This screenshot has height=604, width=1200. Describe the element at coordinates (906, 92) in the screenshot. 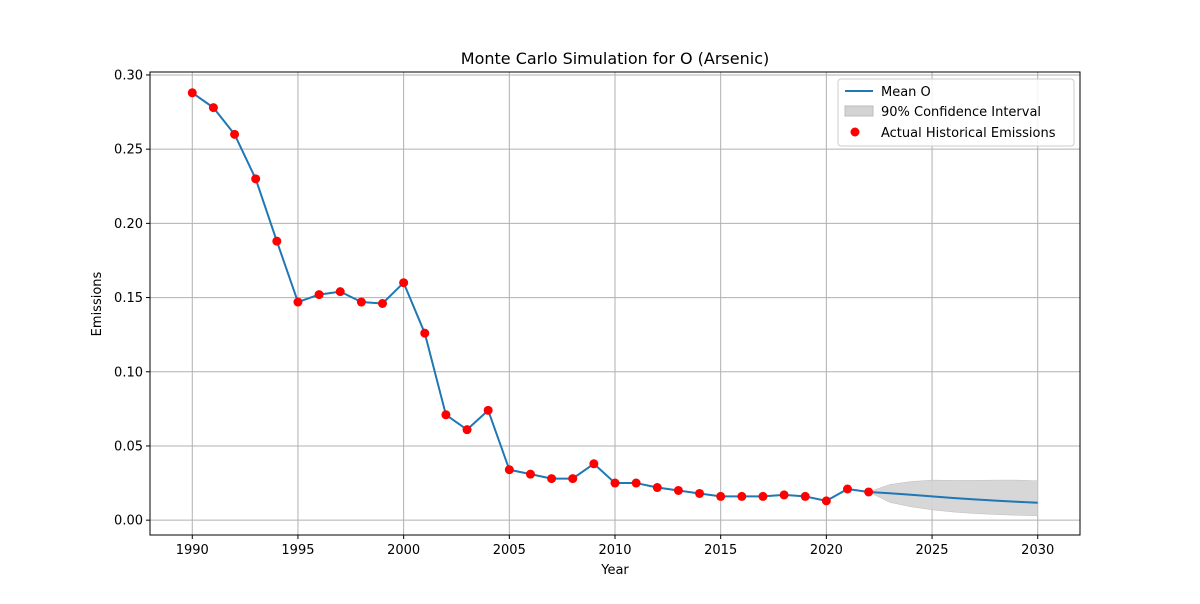

I see `legend-label-mean: Mean O` at that location.